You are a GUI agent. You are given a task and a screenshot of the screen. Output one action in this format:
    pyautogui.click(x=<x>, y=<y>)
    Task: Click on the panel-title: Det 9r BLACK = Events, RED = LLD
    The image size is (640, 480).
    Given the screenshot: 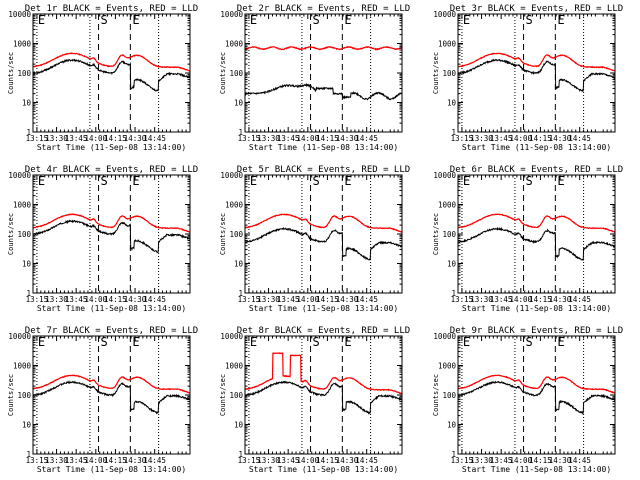 What is the action you would take?
    pyautogui.click(x=536, y=331)
    